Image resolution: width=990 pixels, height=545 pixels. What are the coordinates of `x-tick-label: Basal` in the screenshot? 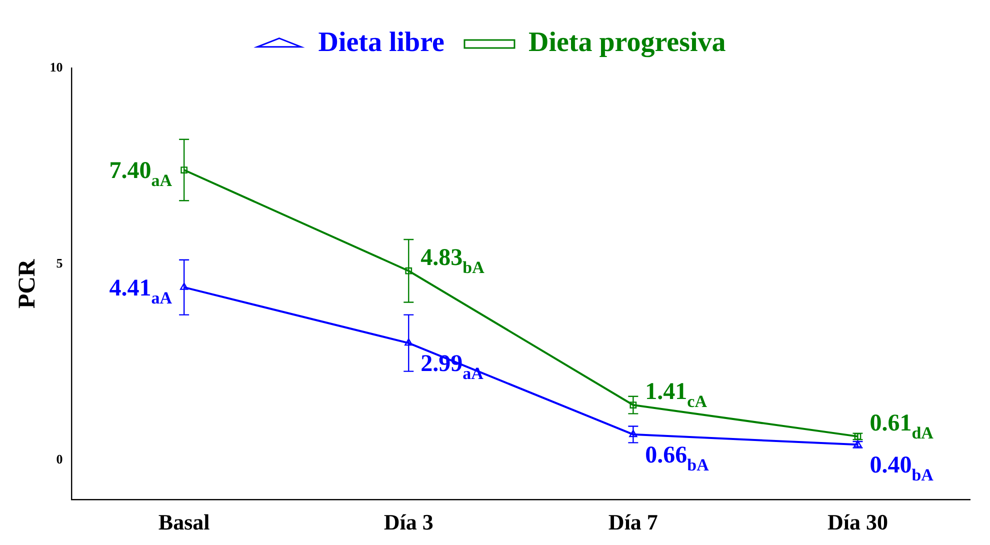 It's located at (184, 521).